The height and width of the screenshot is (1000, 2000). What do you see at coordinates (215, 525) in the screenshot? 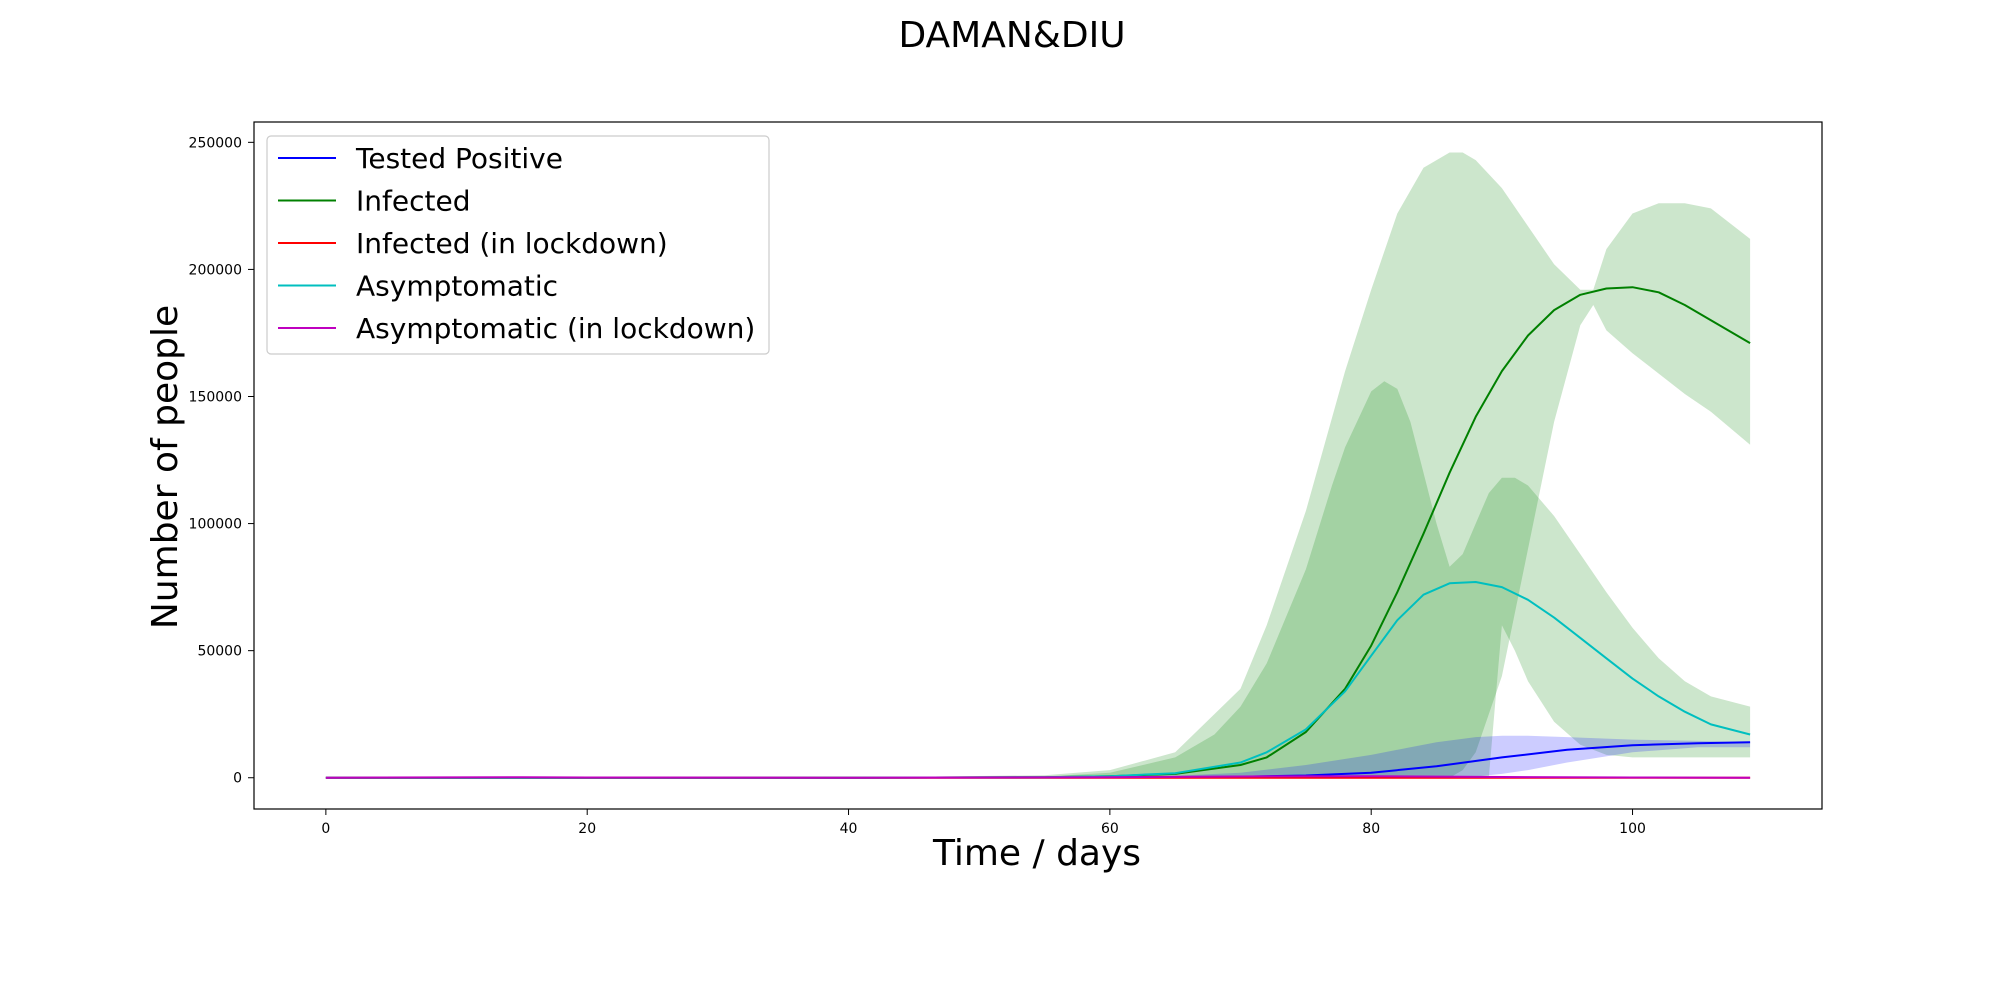
I see `y-tick-label: 100000` at bounding box center [215, 525].